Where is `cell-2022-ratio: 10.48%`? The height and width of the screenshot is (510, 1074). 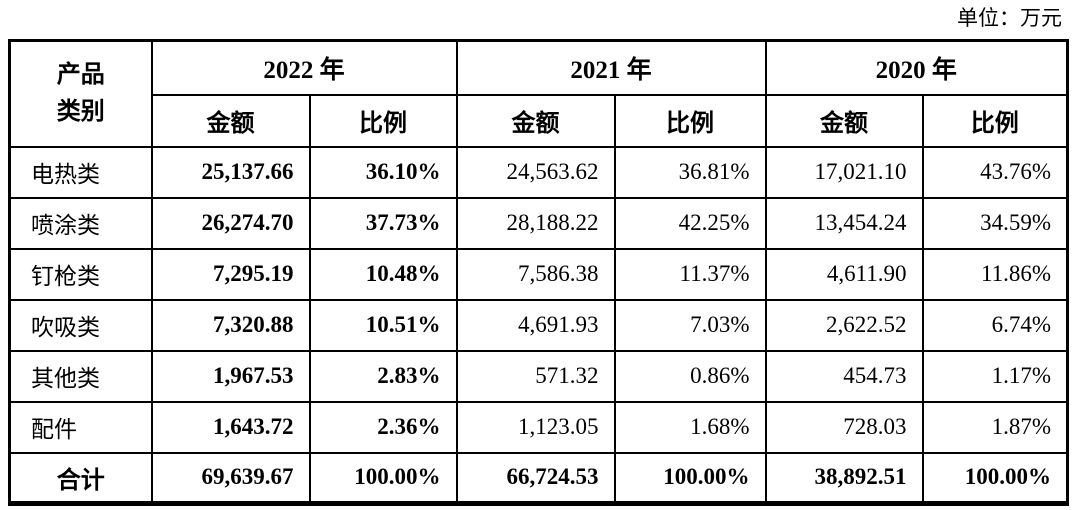
cell-2022-ratio: 10.48% is located at coordinates (383, 274).